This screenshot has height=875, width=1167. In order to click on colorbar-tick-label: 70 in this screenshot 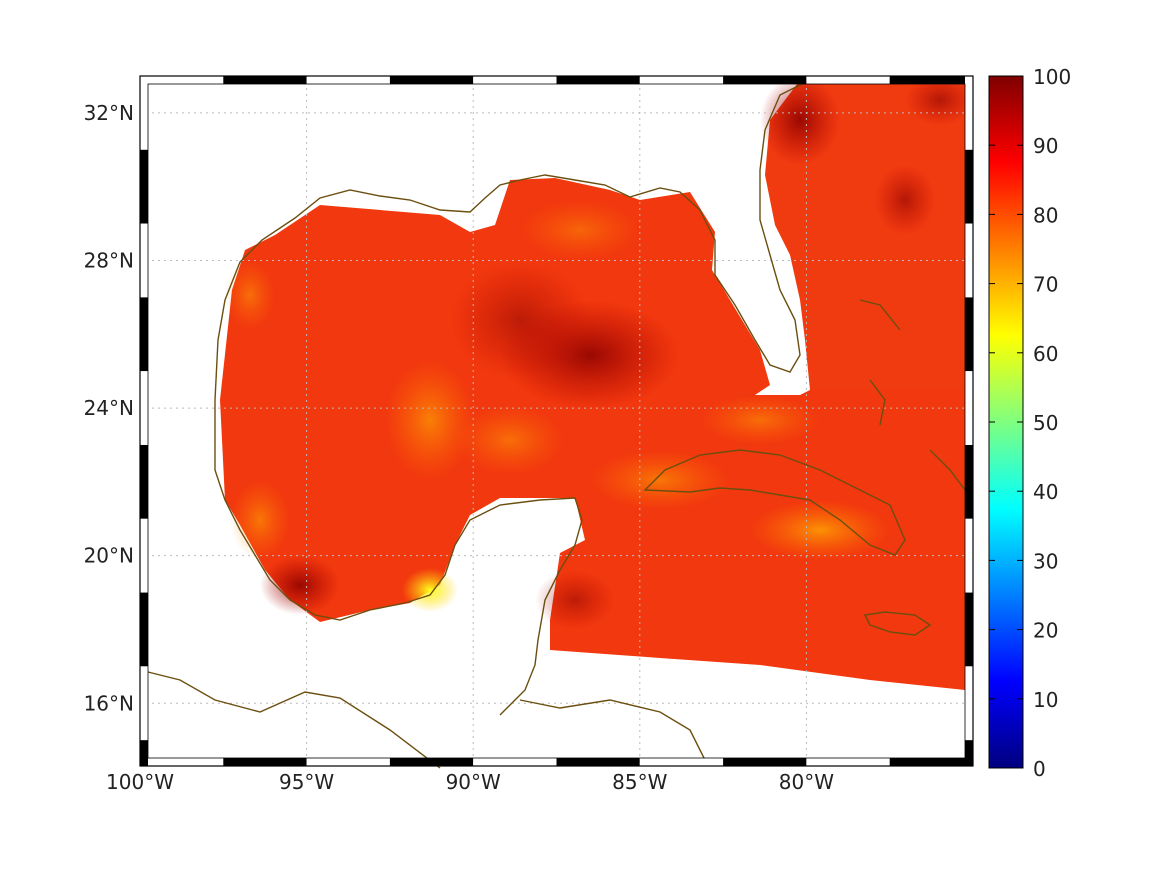, I will do `click(1045, 285)`.